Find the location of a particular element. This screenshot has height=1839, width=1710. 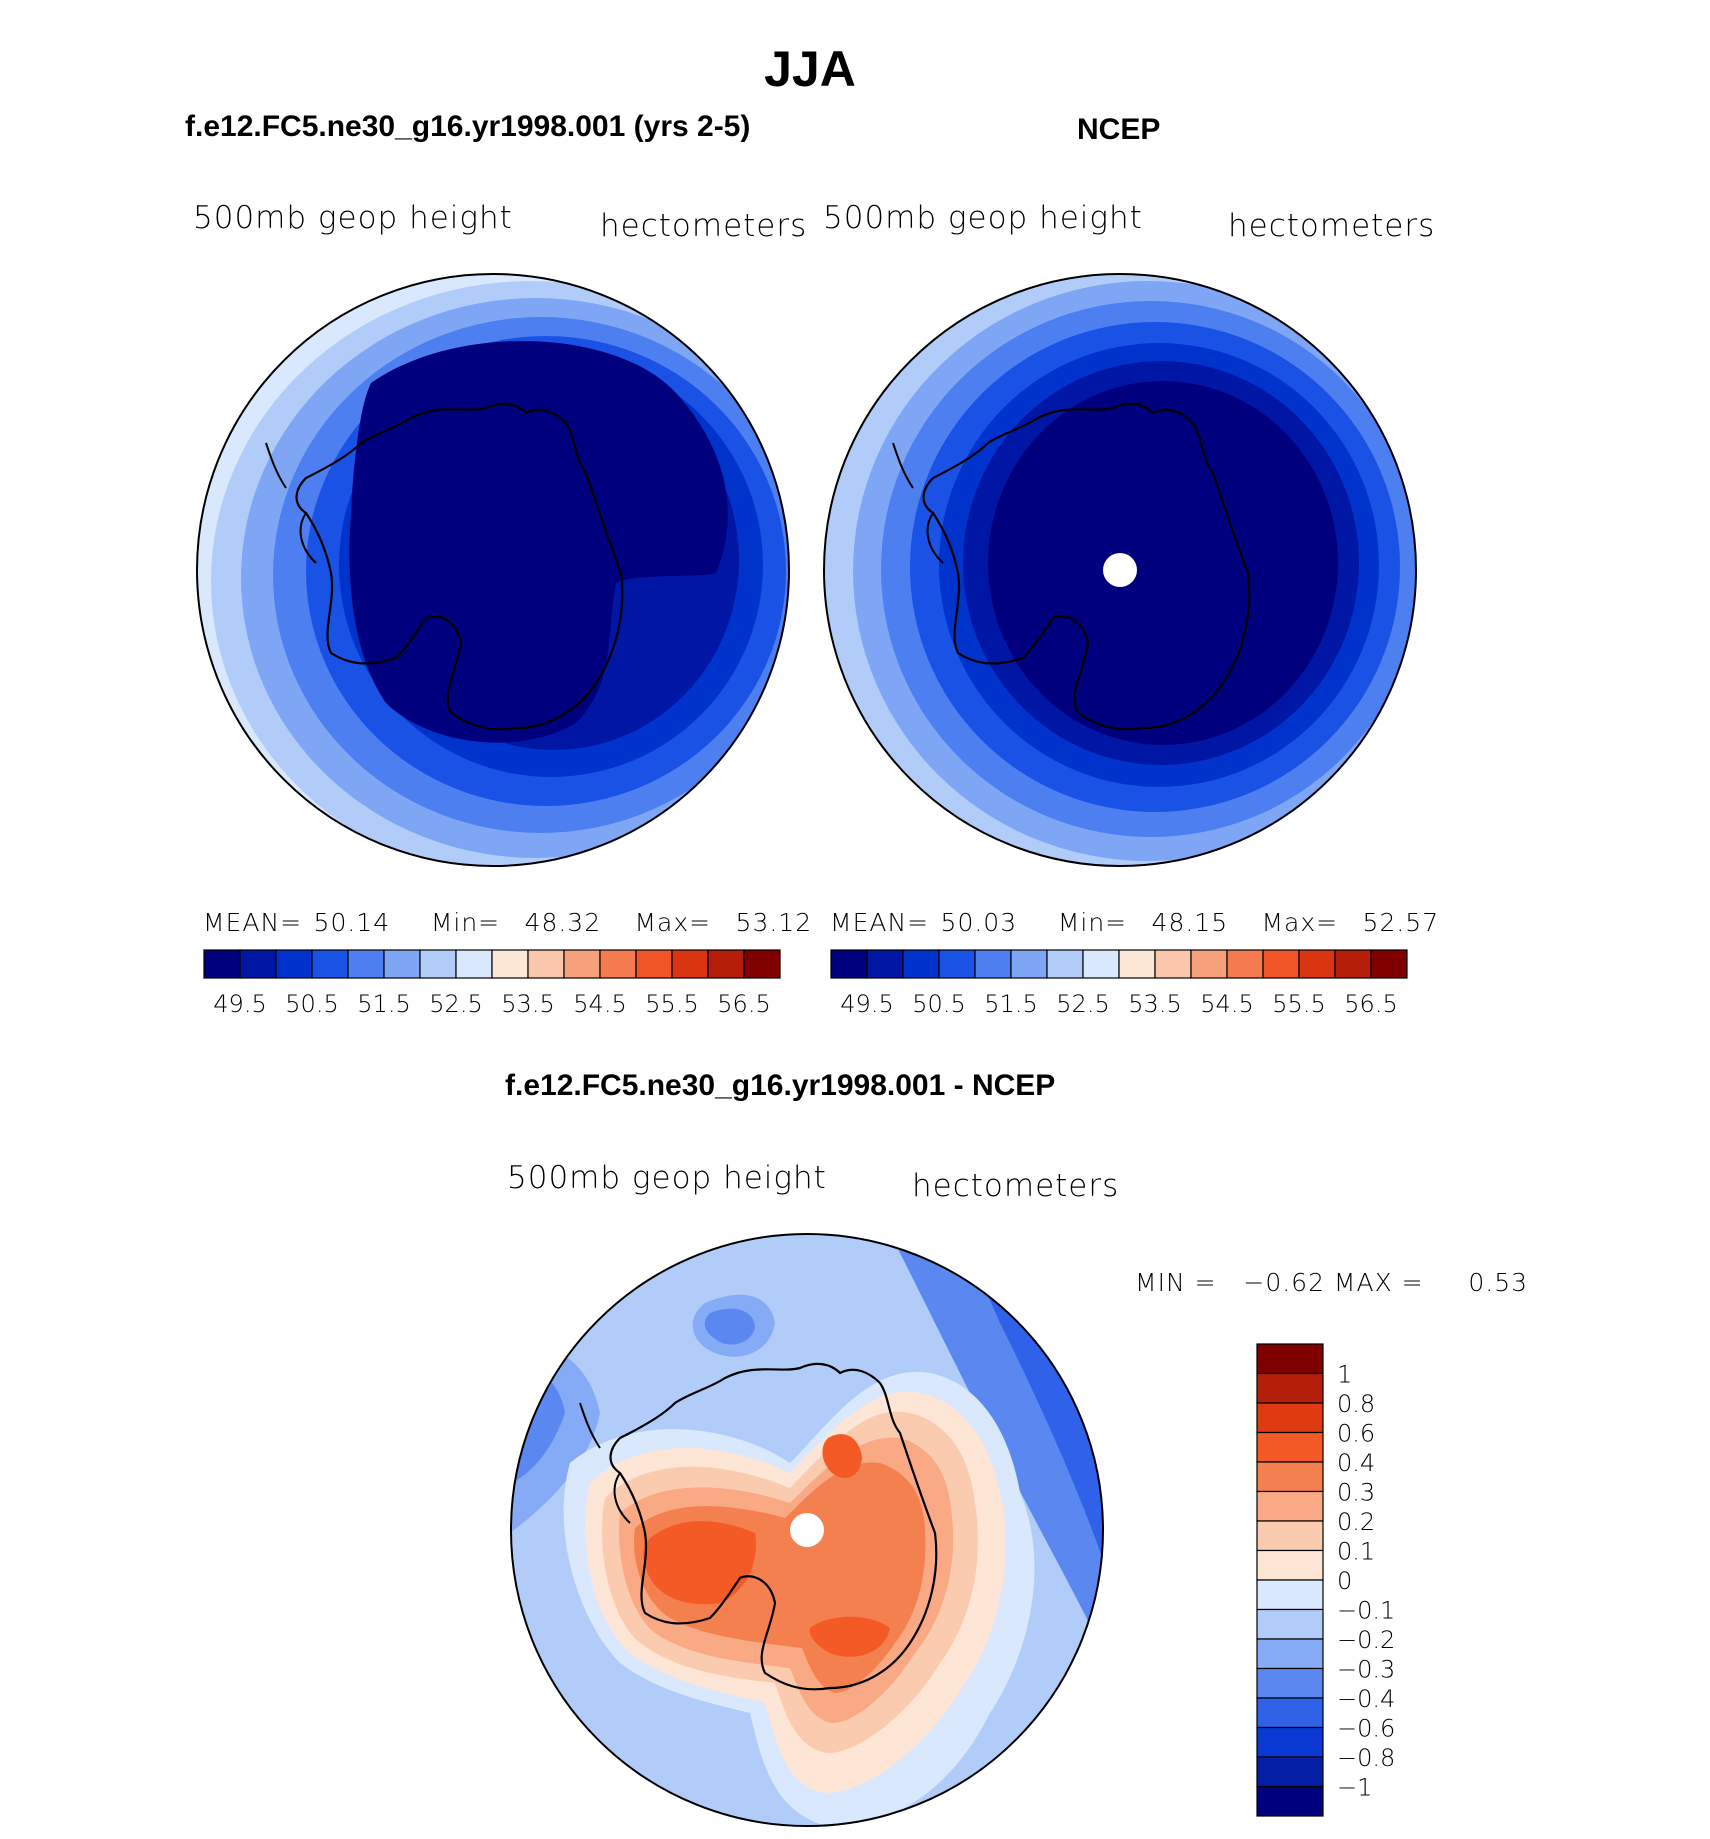

model-mean-value: 50.14 is located at coordinates (352, 922).